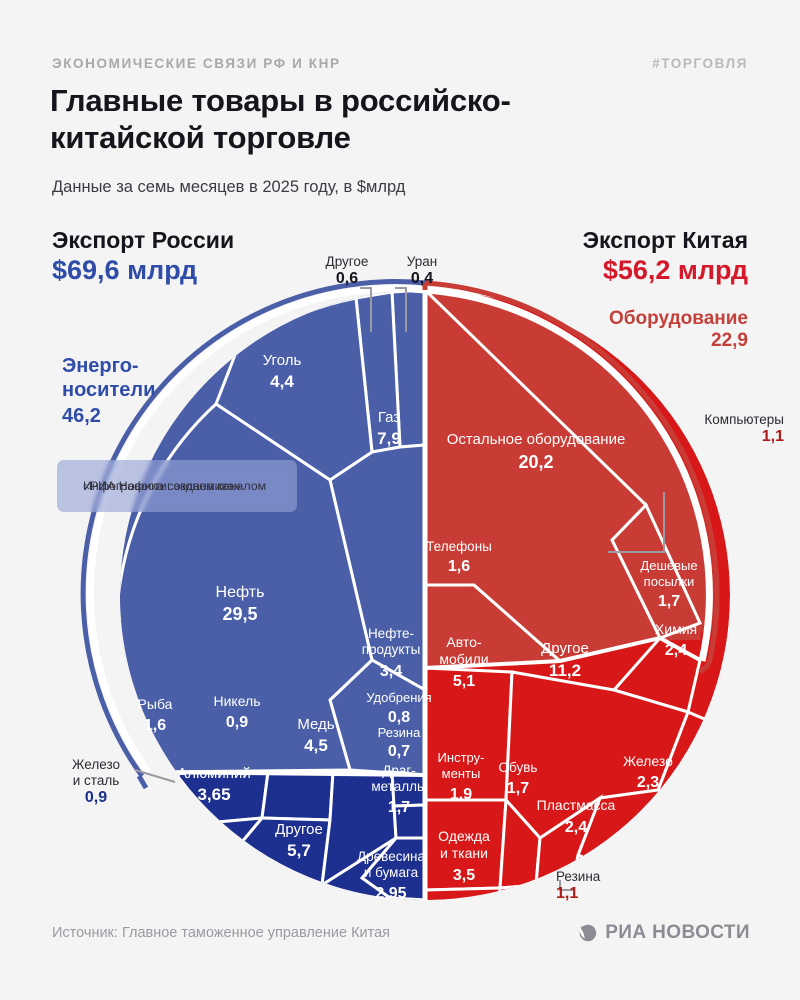  I want to click on callout-uranium-label: Уран, so click(422, 261).